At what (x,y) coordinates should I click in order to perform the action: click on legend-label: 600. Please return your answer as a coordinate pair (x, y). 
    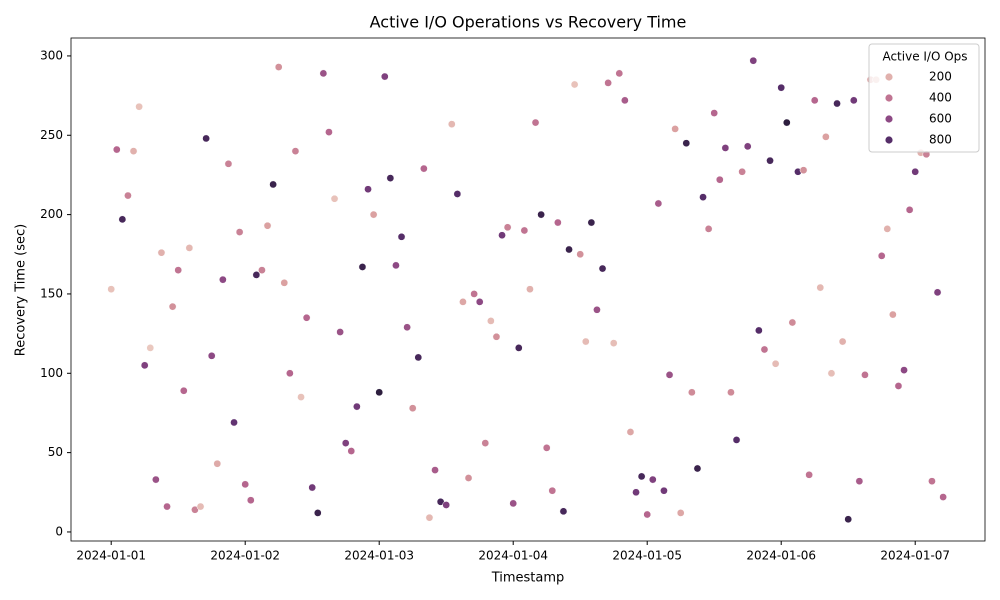
    Looking at the image, I should click on (940, 119).